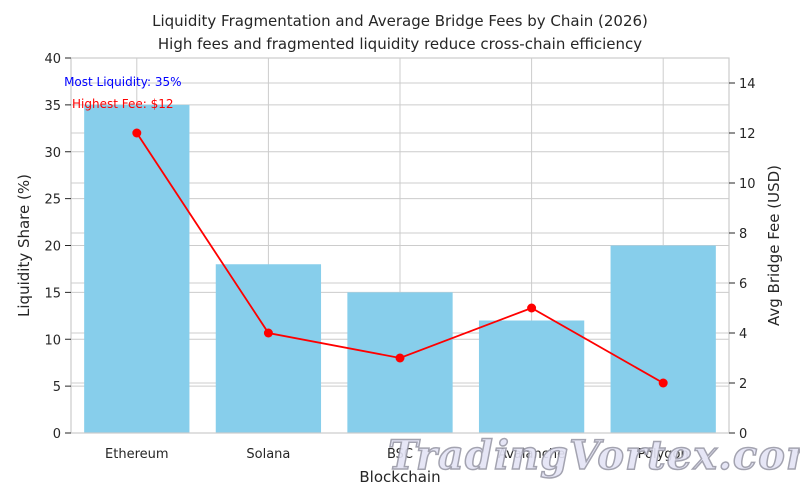  I want to click on y-tick-label: 35, so click(52, 106).